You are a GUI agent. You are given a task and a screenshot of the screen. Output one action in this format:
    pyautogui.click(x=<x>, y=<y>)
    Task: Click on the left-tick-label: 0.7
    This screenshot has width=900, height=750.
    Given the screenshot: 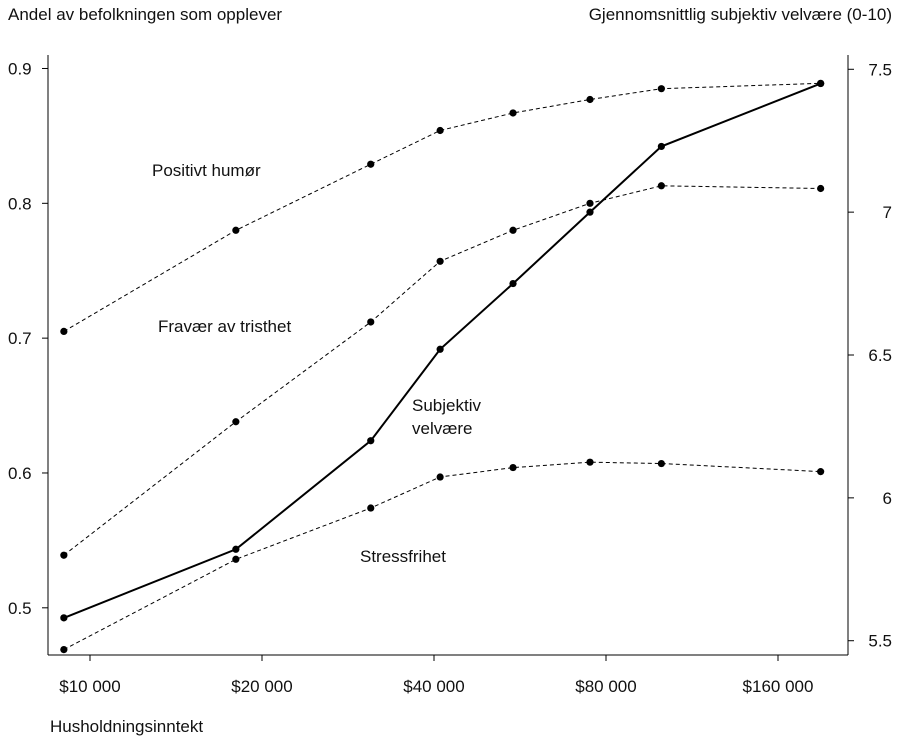 What is the action you would take?
    pyautogui.click(x=20, y=338)
    